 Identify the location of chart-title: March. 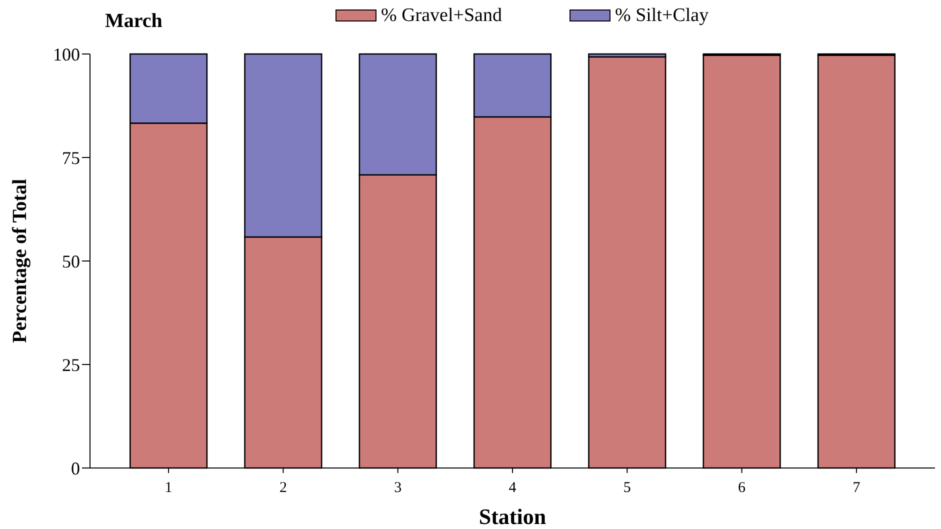
(133, 21).